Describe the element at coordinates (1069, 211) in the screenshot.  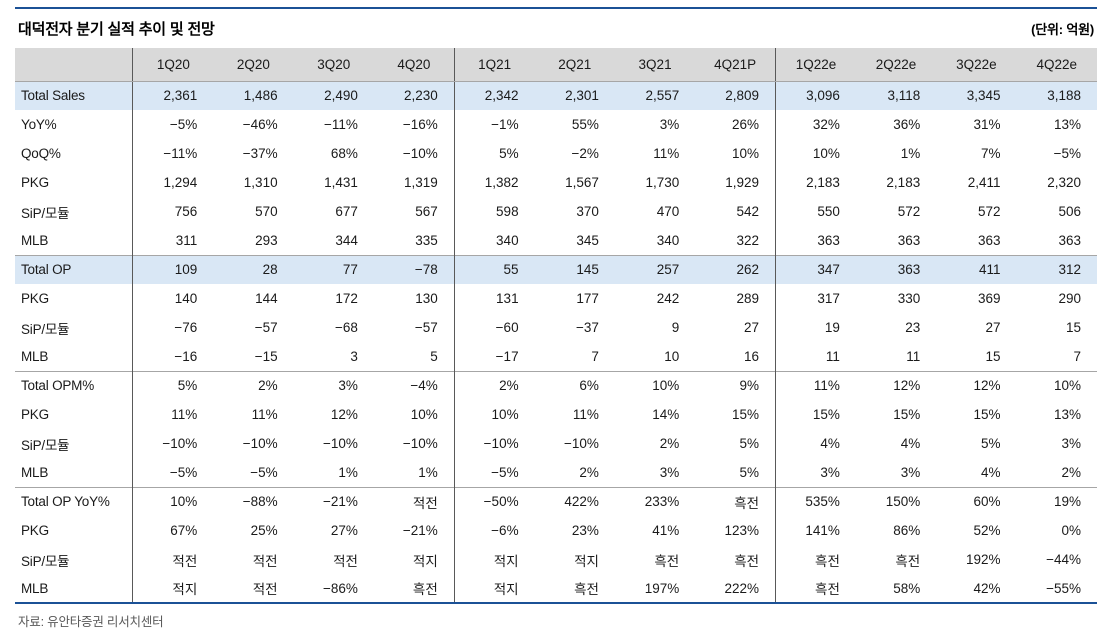
I see `value-cell: 506` at that location.